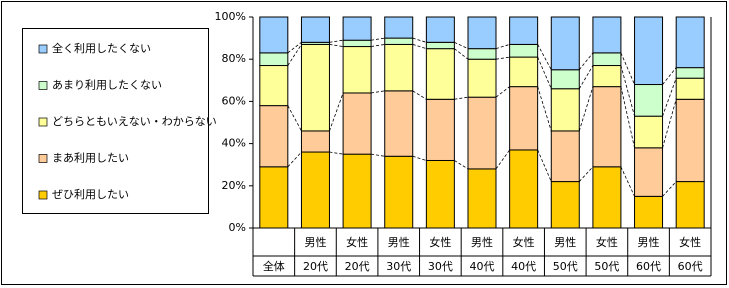  I want to click on y-tick-label: 20%, so click(234, 185).